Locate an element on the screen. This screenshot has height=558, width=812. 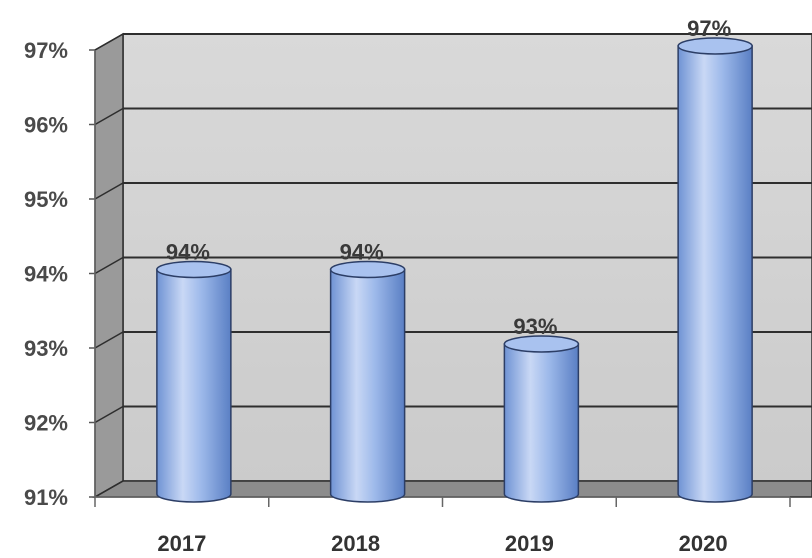
y-tick-label: 92% is located at coordinates (46, 423).